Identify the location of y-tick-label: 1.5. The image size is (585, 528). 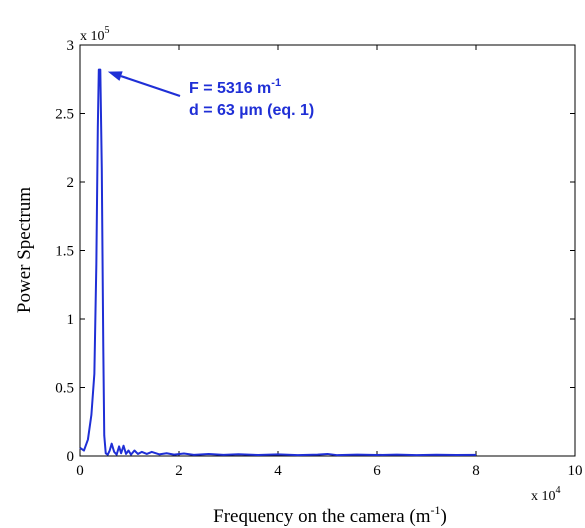
(64, 252).